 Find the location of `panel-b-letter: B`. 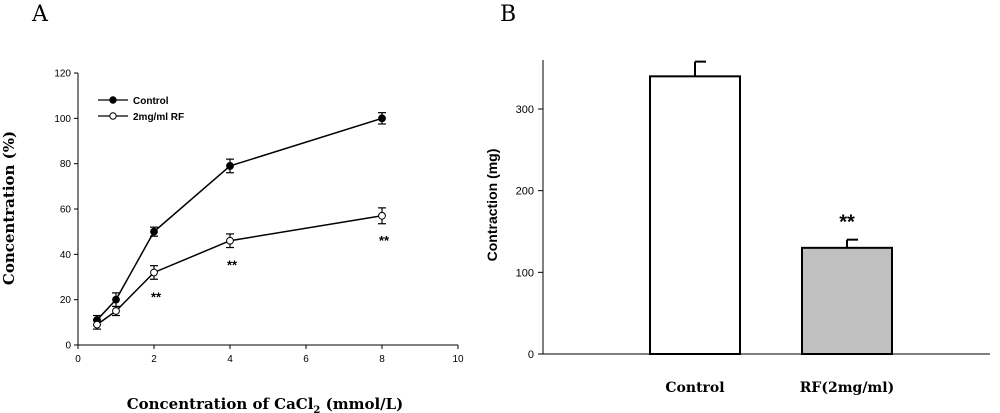

panel-b-letter: B is located at coordinates (508, 14).